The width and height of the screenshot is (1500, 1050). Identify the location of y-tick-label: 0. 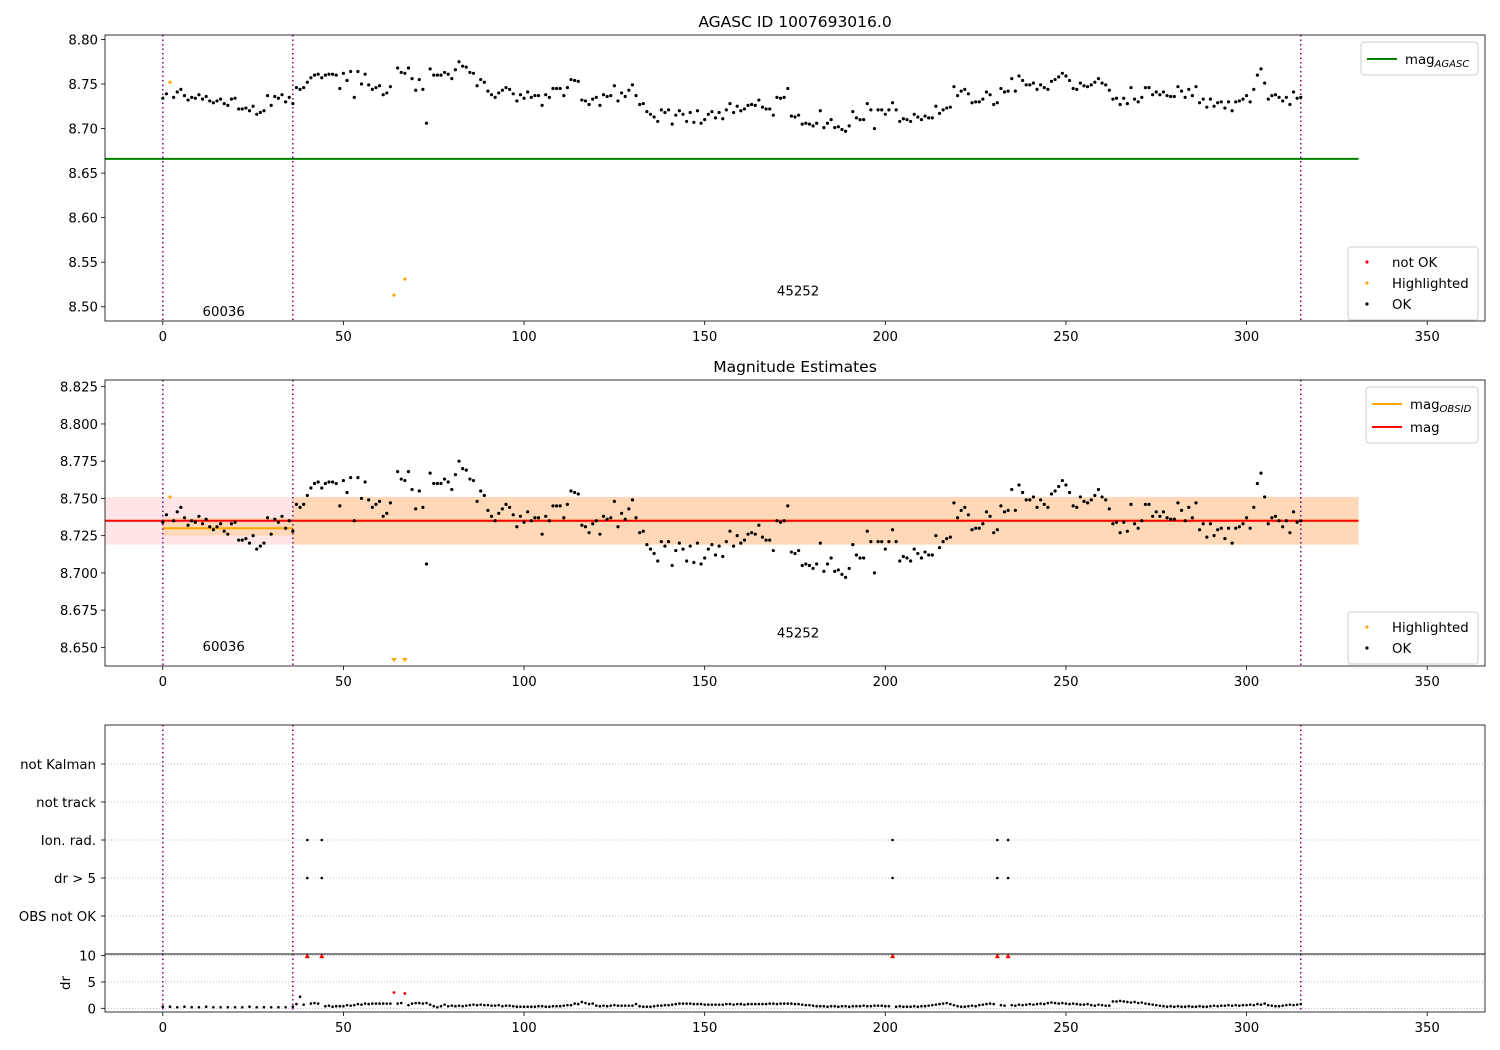
(92, 1009).